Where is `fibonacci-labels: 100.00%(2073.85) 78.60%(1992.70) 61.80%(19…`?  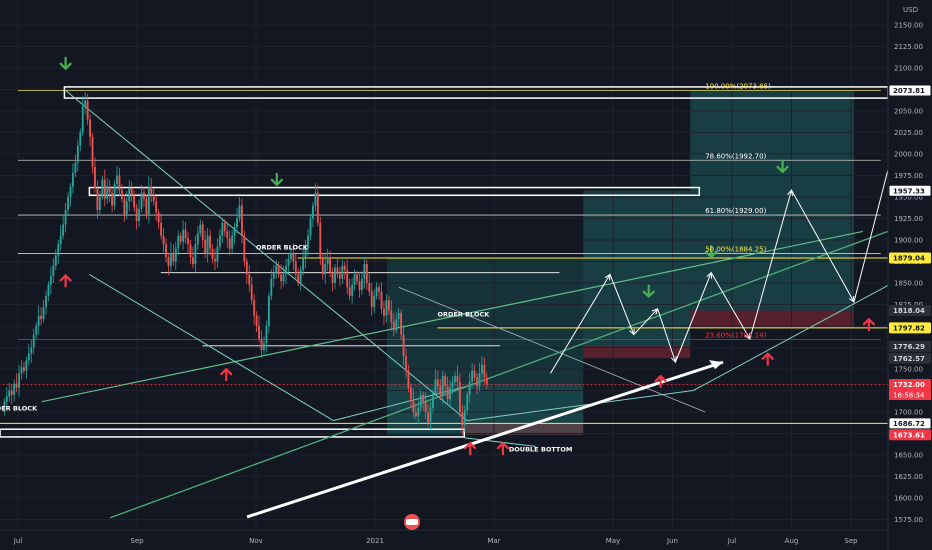
fibonacci-labels: 100.00%(2073.85) 78.60%(1992.70) 61.80%(19… is located at coordinates (738, 210).